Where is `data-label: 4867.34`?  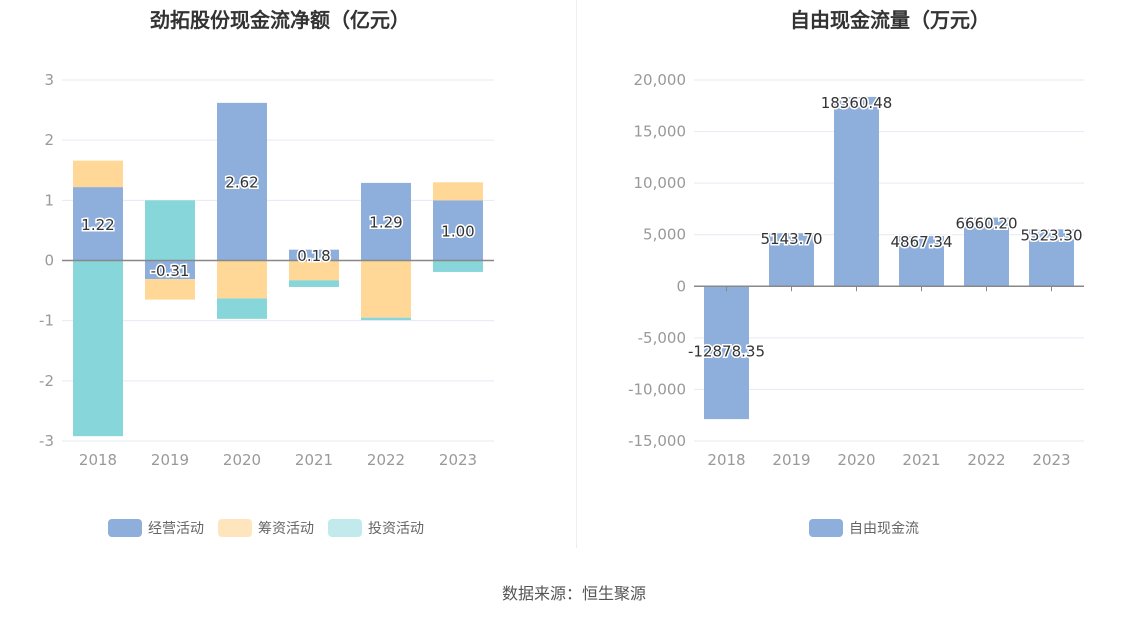 data-label: 4867.34 is located at coordinates (921, 242).